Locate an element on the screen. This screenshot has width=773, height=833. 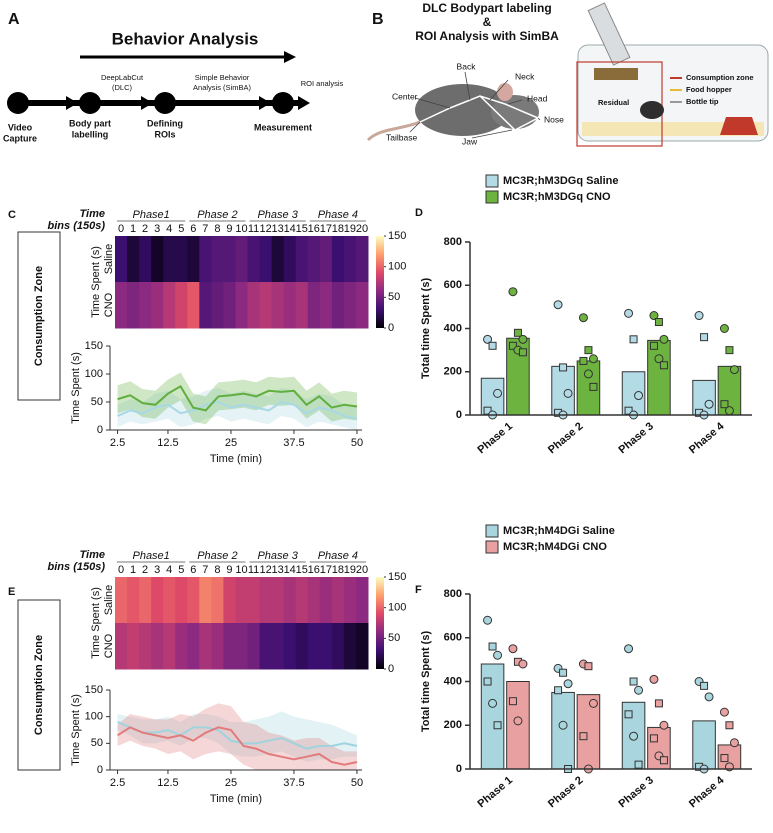
y-tick-label: 600 is located at coordinates (453, 285).